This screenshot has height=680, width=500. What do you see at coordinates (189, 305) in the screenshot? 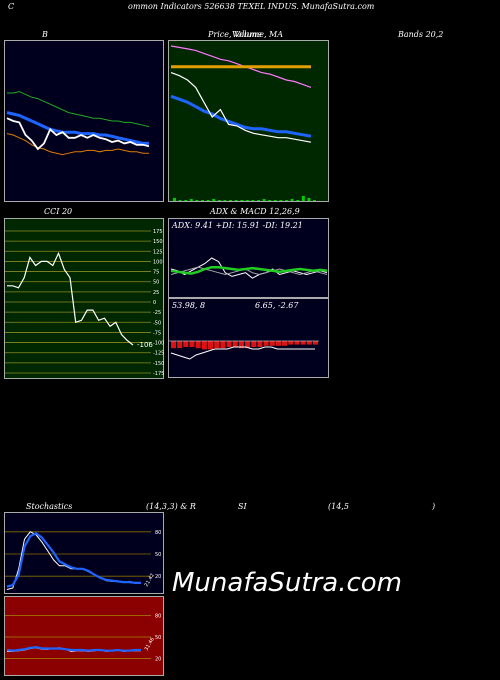
I see `macd-values-left: 53.98, 8` at bounding box center [189, 305].